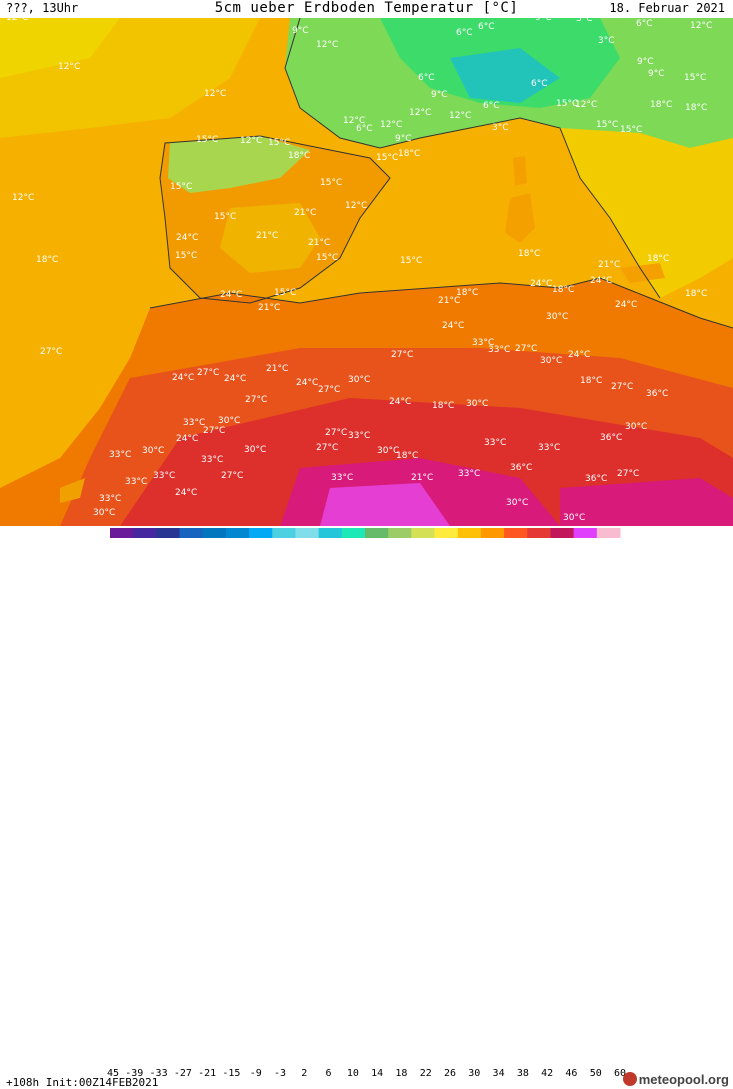 This screenshot has height=1089, width=733. Describe the element at coordinates (645, 62) in the screenshot. I see `temperature-label: 9°C` at that location.